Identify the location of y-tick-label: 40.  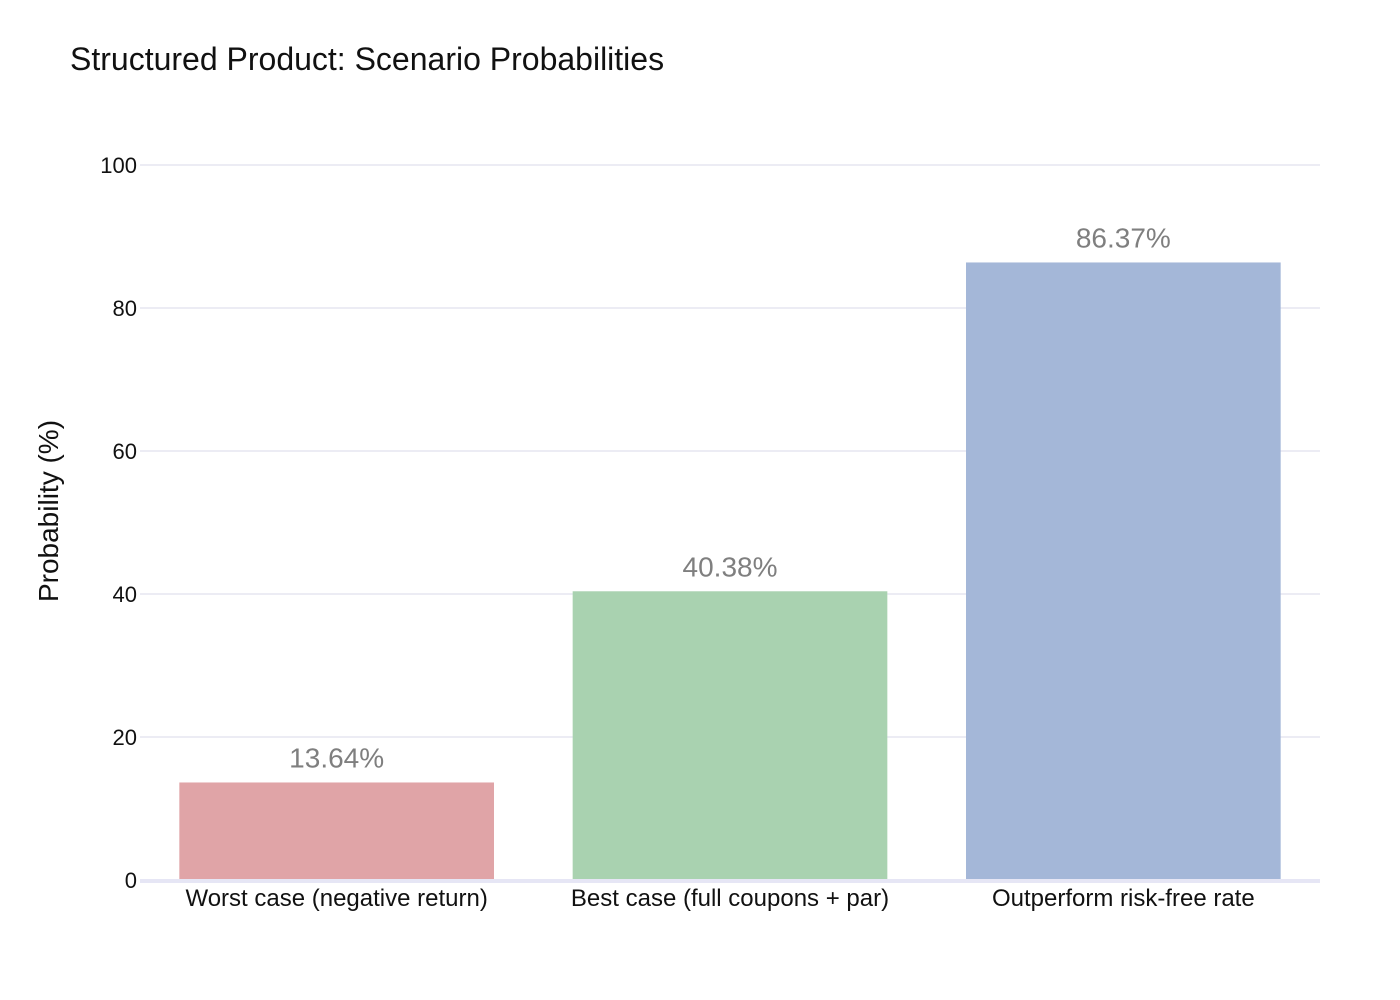
(125, 594).